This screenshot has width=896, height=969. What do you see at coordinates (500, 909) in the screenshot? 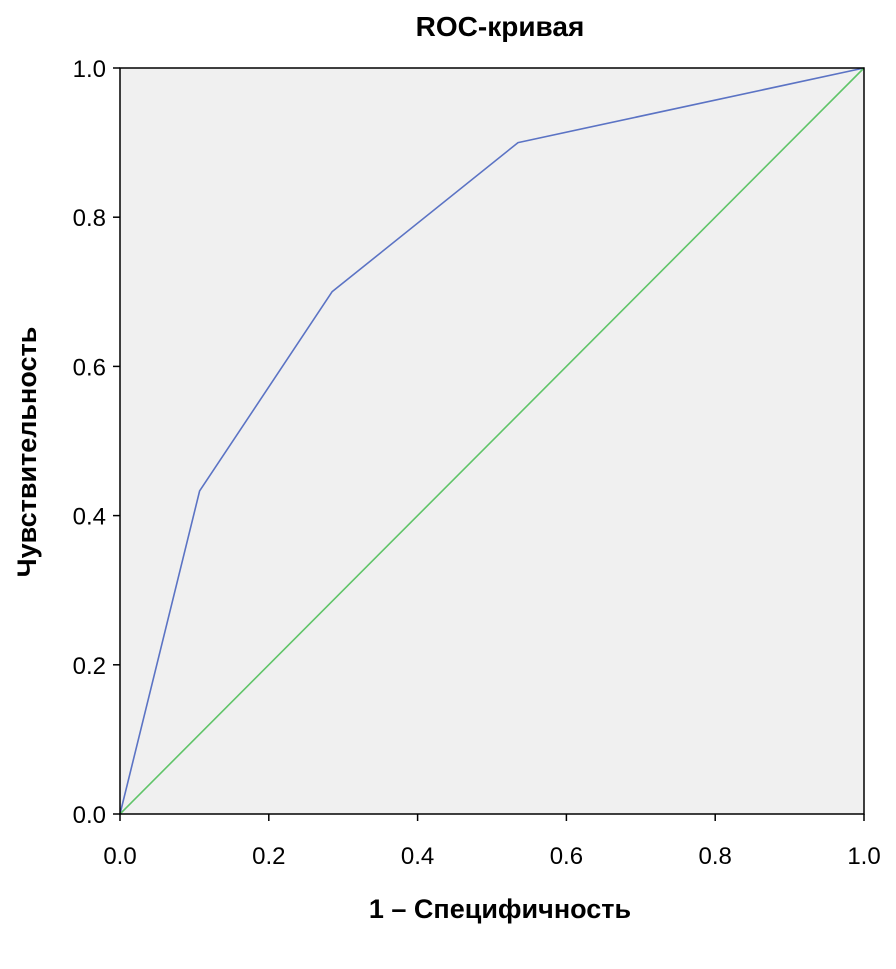
I see `x-axis-label: 1 – Специфичность` at bounding box center [500, 909].